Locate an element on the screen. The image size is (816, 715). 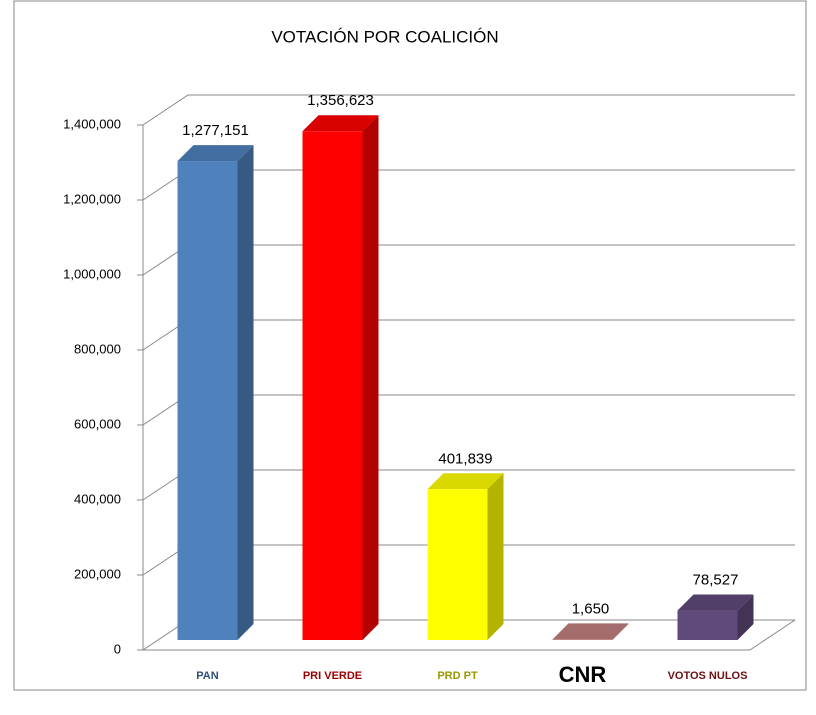
floor is located at coordinates (469, 635).